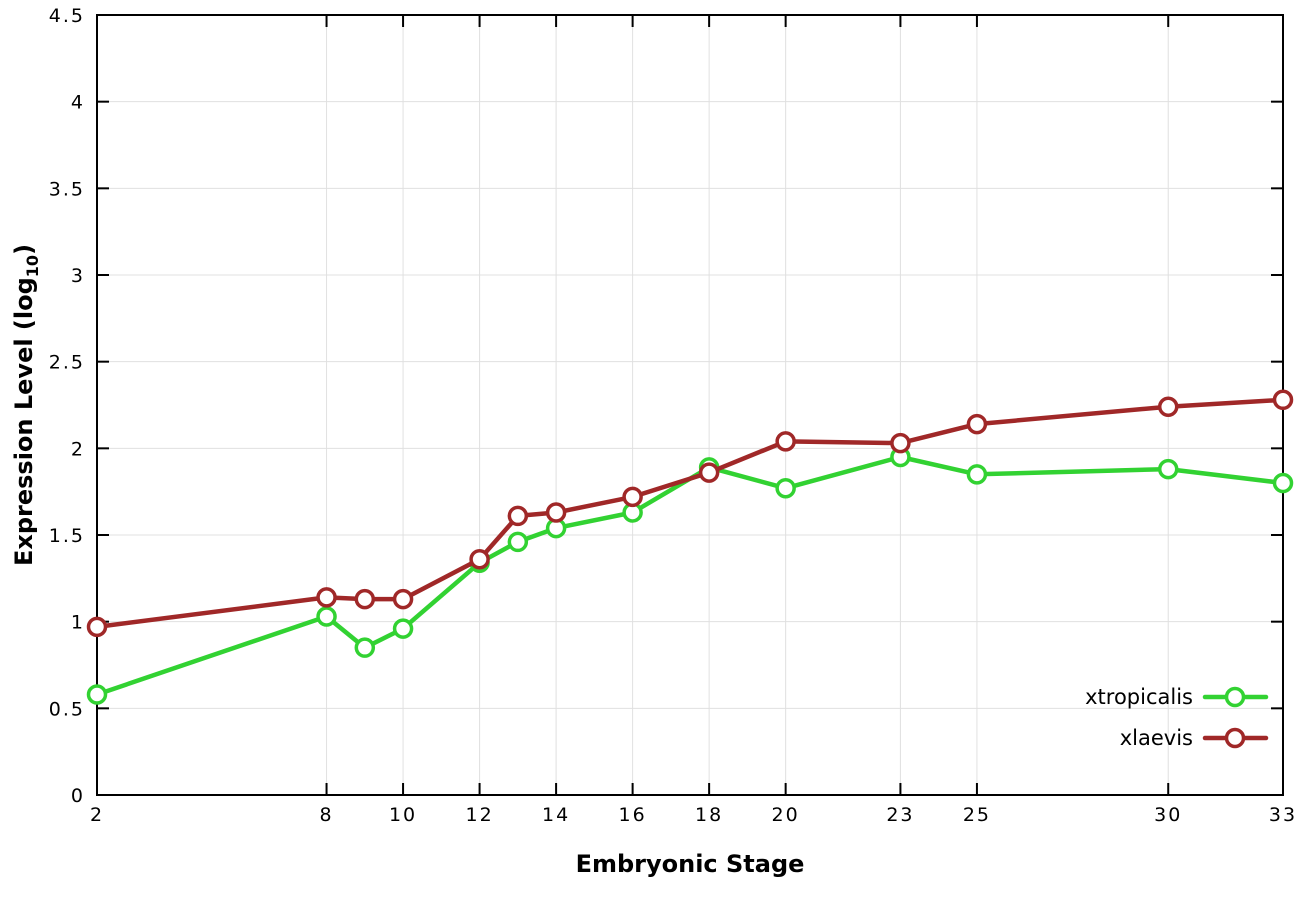 The width and height of the screenshot is (1296, 907). What do you see at coordinates (633, 815) in the screenshot?
I see `x-tick-label: 16` at bounding box center [633, 815].